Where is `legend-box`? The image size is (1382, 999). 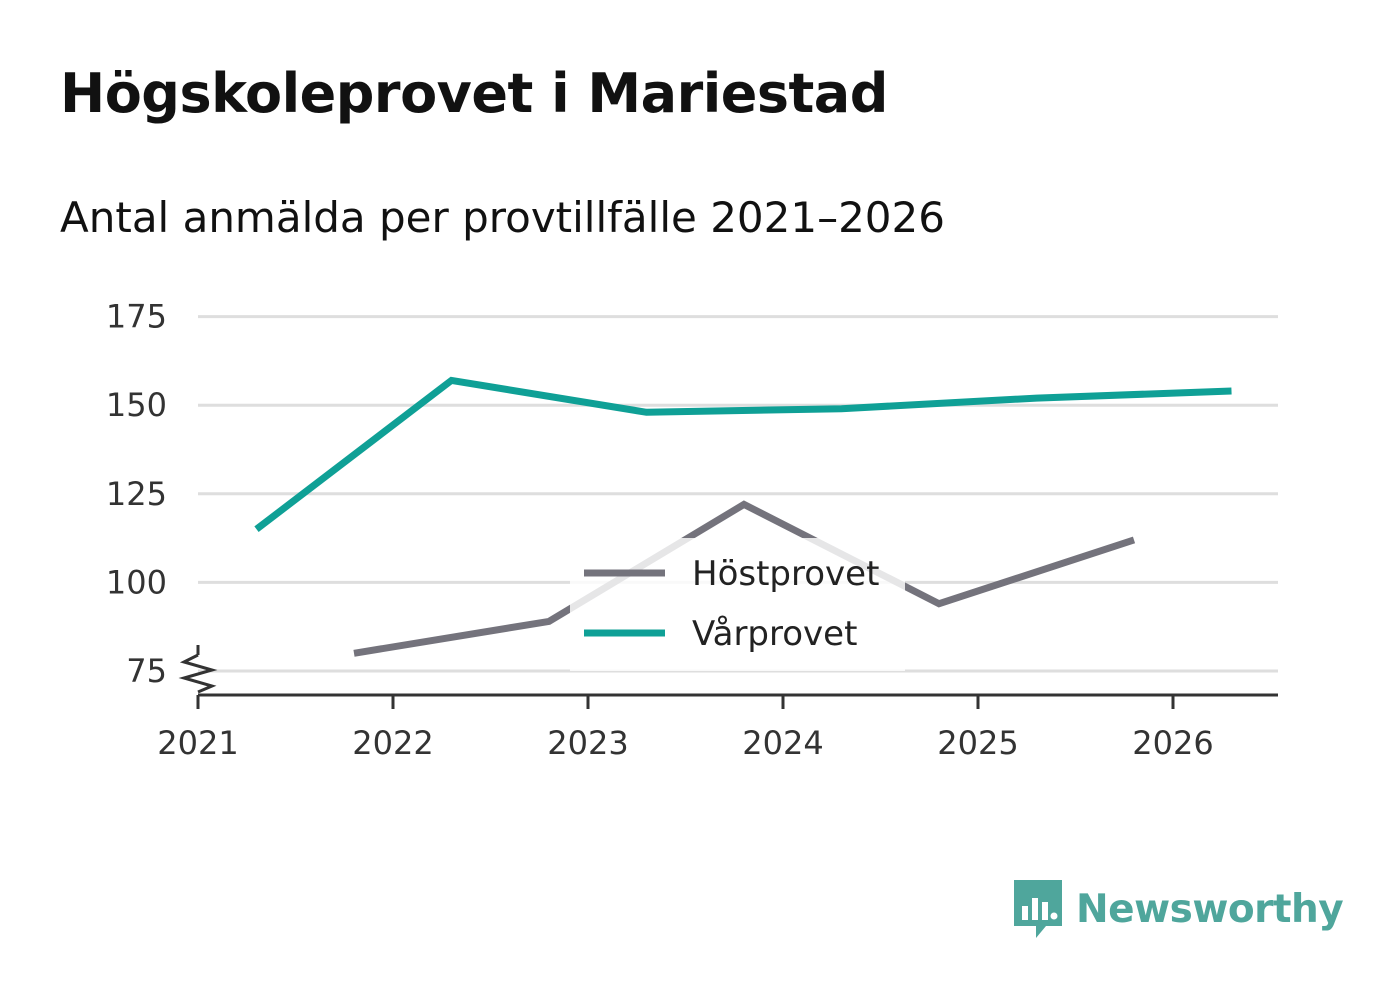 legend-box is located at coordinates (737, 604).